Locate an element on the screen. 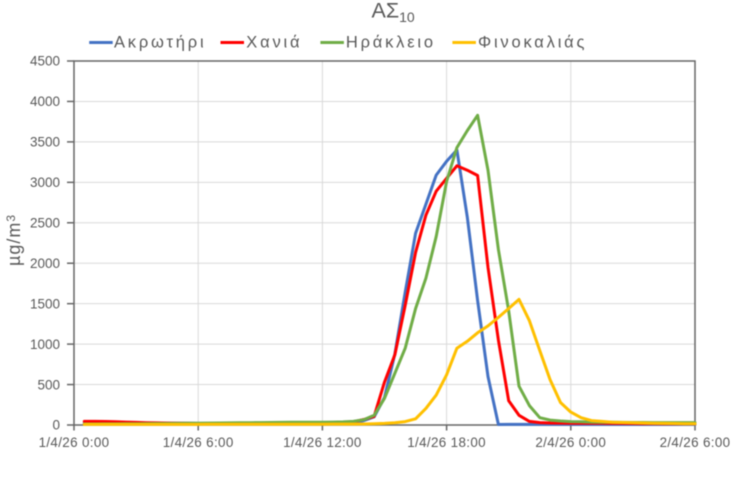 This screenshot has height=496, width=734. svg-text: 1500 is located at coordinates (45, 303).